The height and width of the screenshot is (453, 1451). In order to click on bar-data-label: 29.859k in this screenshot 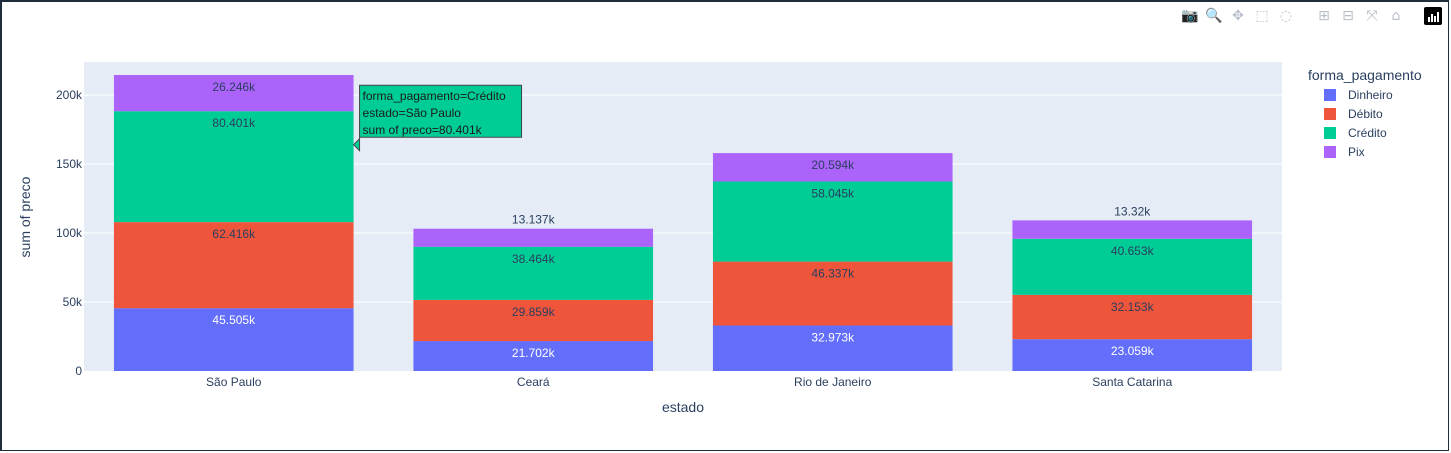, I will do `click(534, 312)`.